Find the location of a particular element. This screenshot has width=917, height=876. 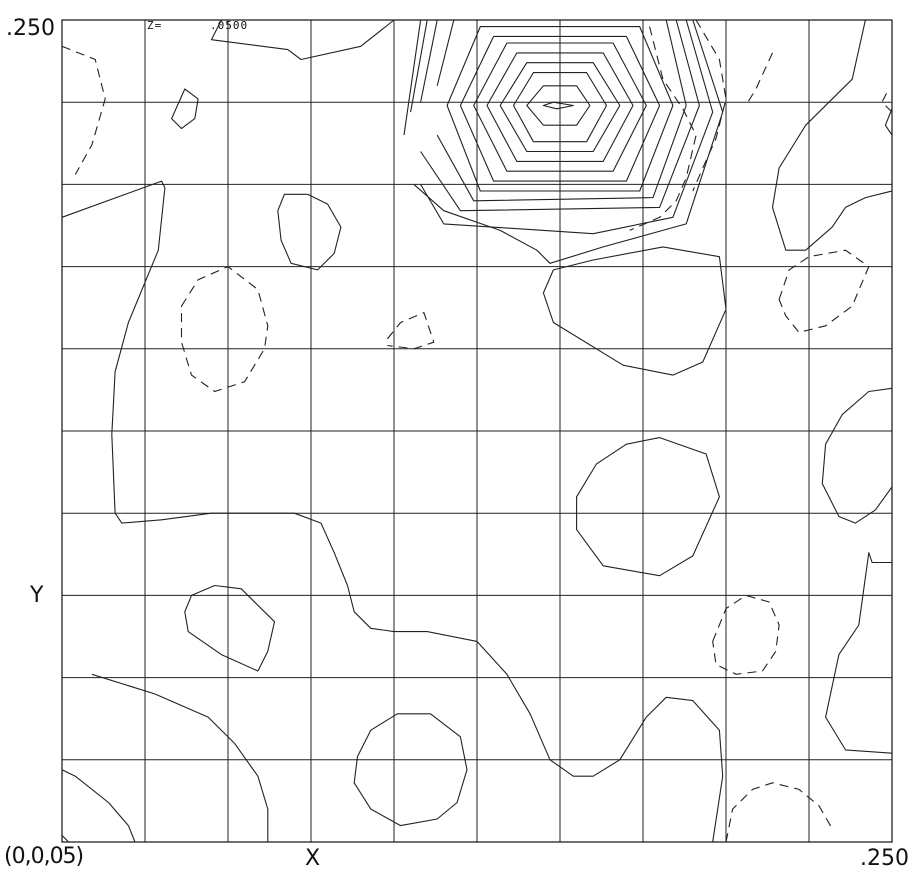

x-axis-title: X is located at coordinates (313, 858).